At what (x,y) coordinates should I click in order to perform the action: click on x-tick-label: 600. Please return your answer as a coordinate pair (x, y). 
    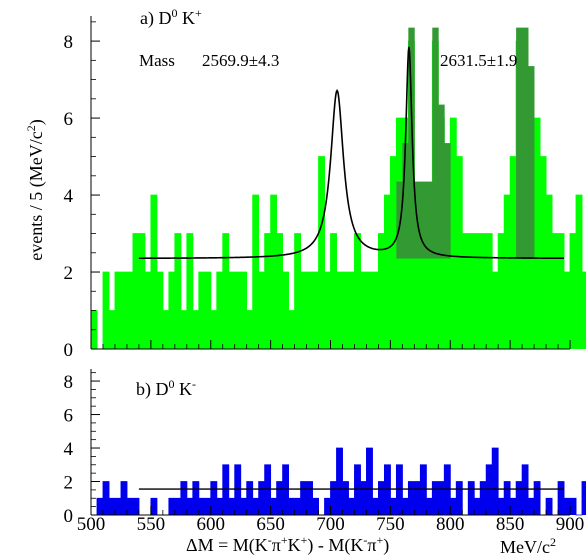
    Looking at the image, I should click on (211, 524).